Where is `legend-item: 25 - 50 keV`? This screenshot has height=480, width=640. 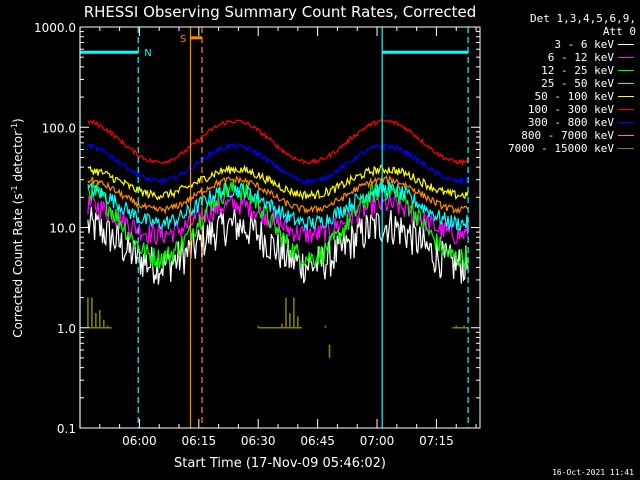 legend-item: 25 - 50 keV is located at coordinates (560, 83).